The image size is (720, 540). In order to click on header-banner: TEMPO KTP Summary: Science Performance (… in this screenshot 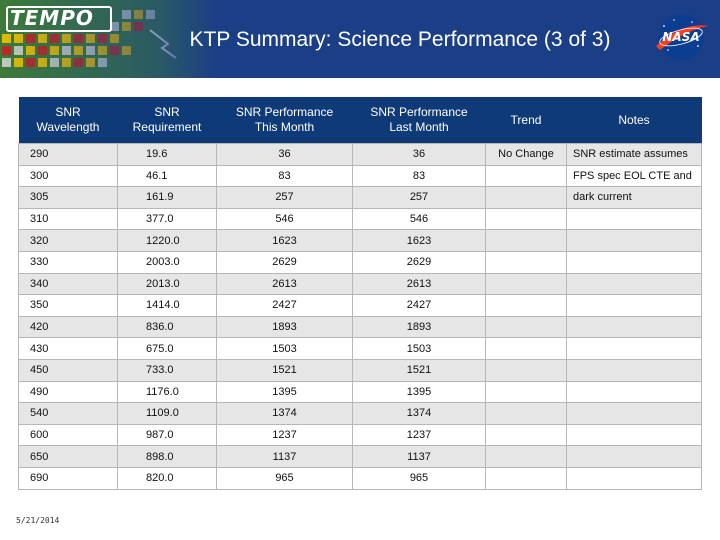, I will do `click(360, 39)`.